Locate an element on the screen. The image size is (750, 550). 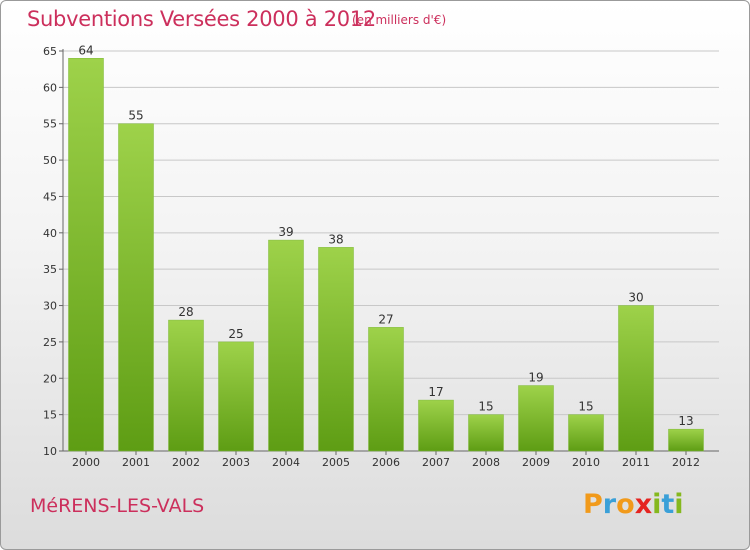
bar-2012 is located at coordinates (686, 440).